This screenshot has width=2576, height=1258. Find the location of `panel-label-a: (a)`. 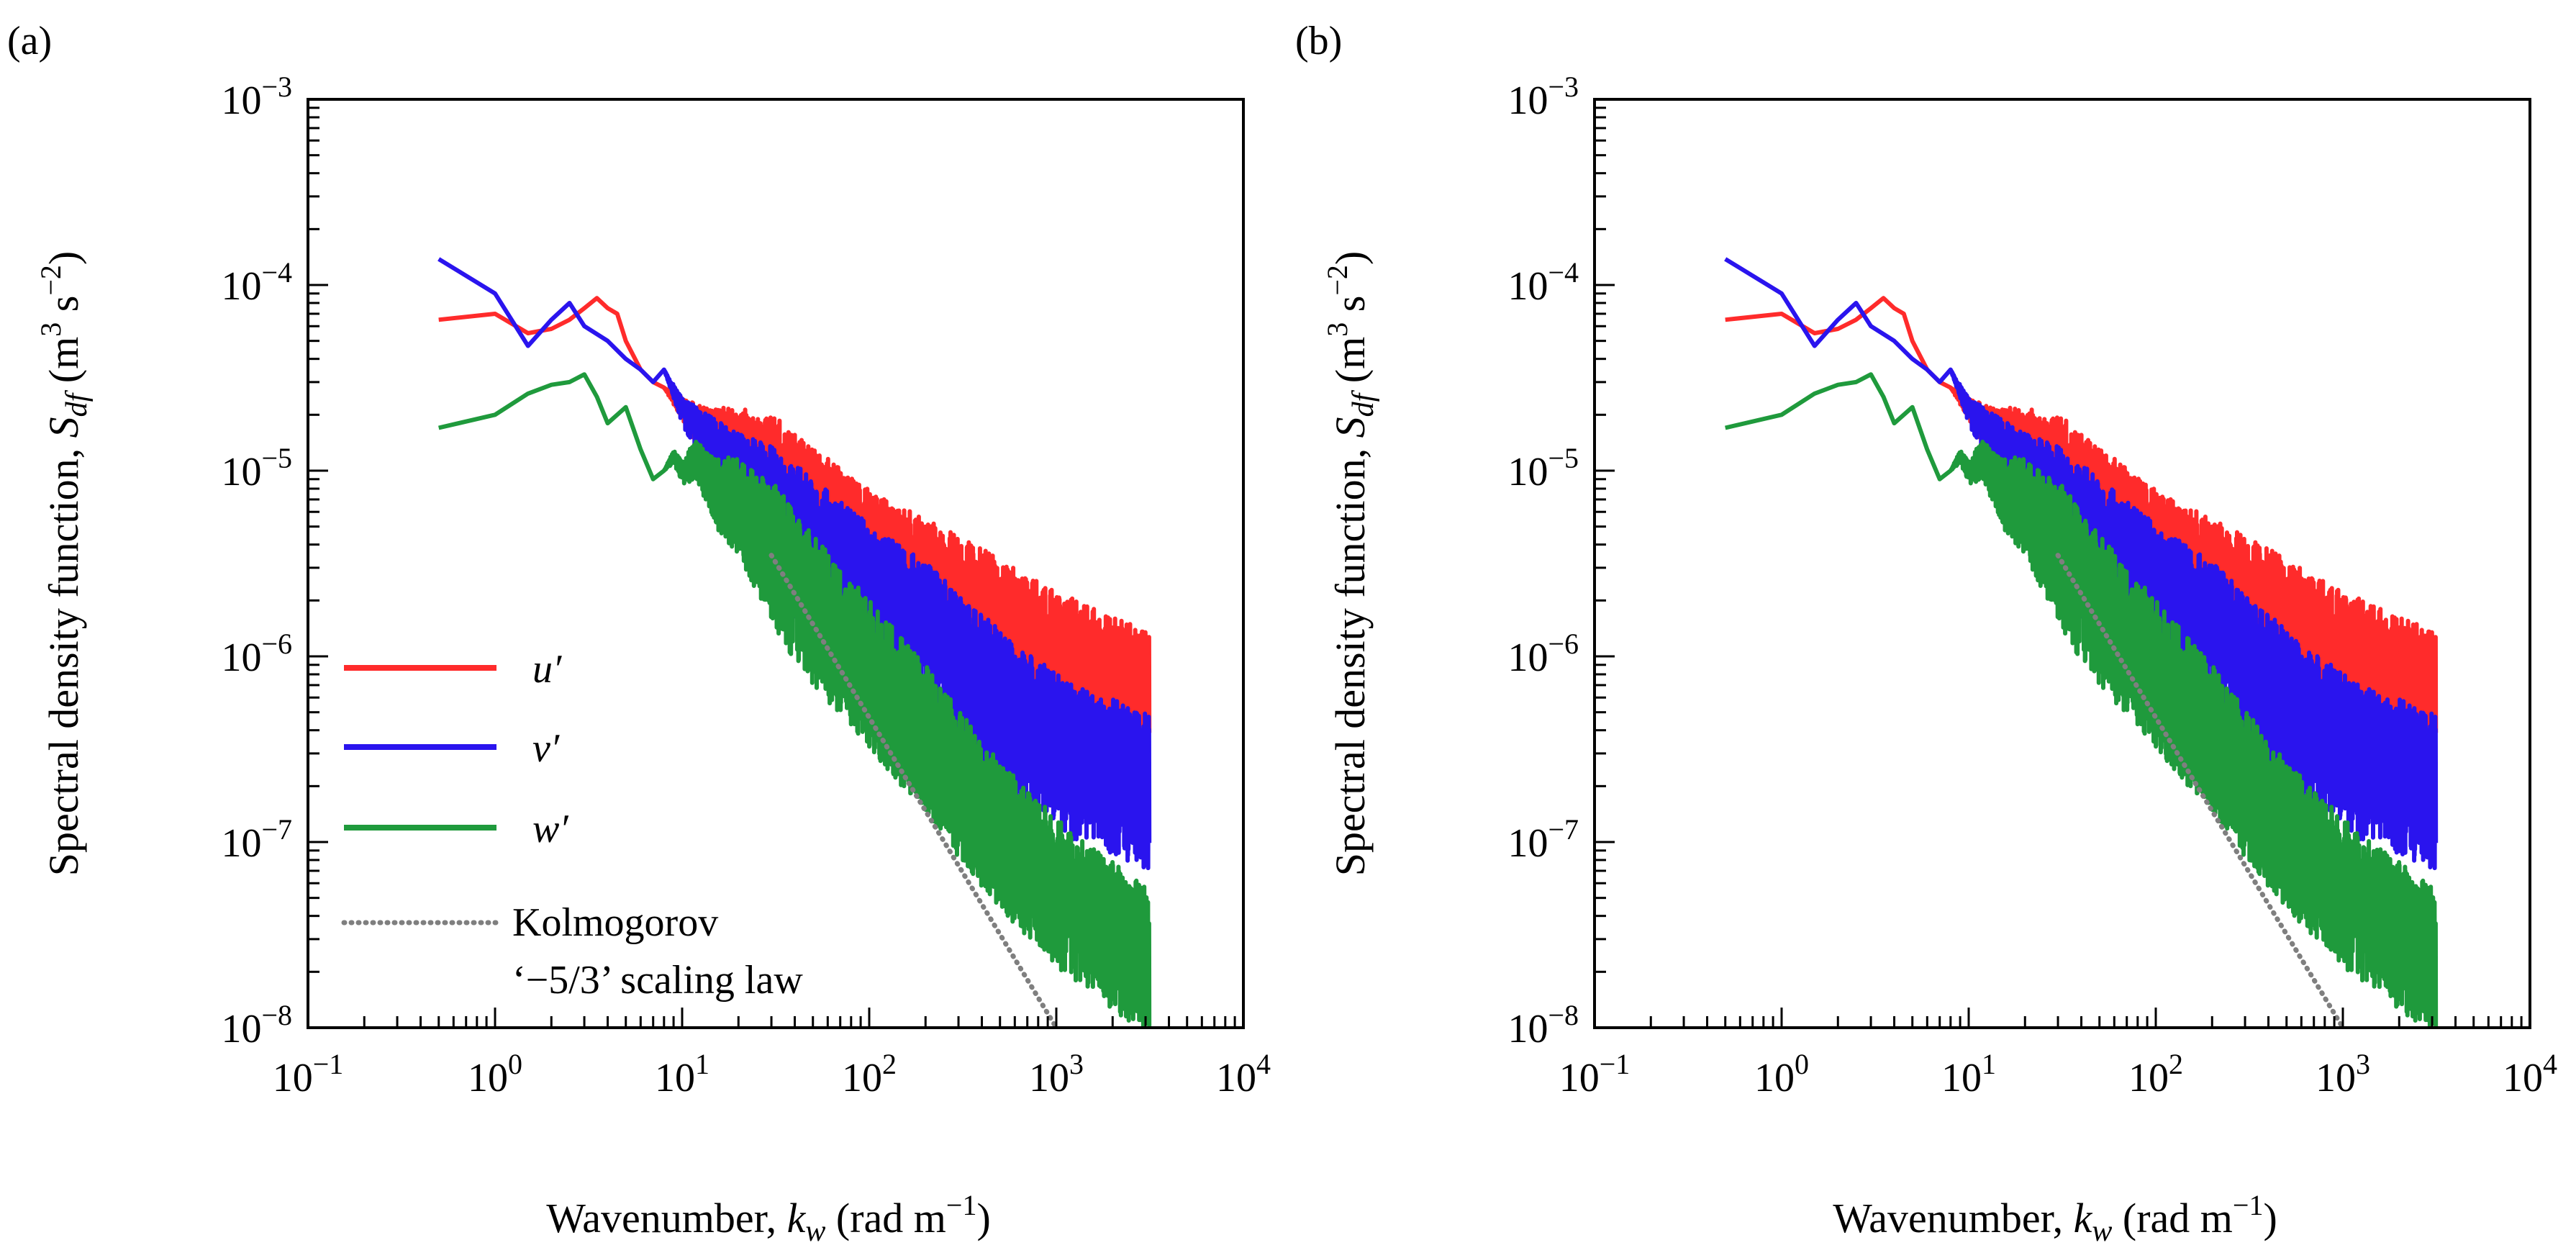

panel-label-a: (a) is located at coordinates (29, 41).